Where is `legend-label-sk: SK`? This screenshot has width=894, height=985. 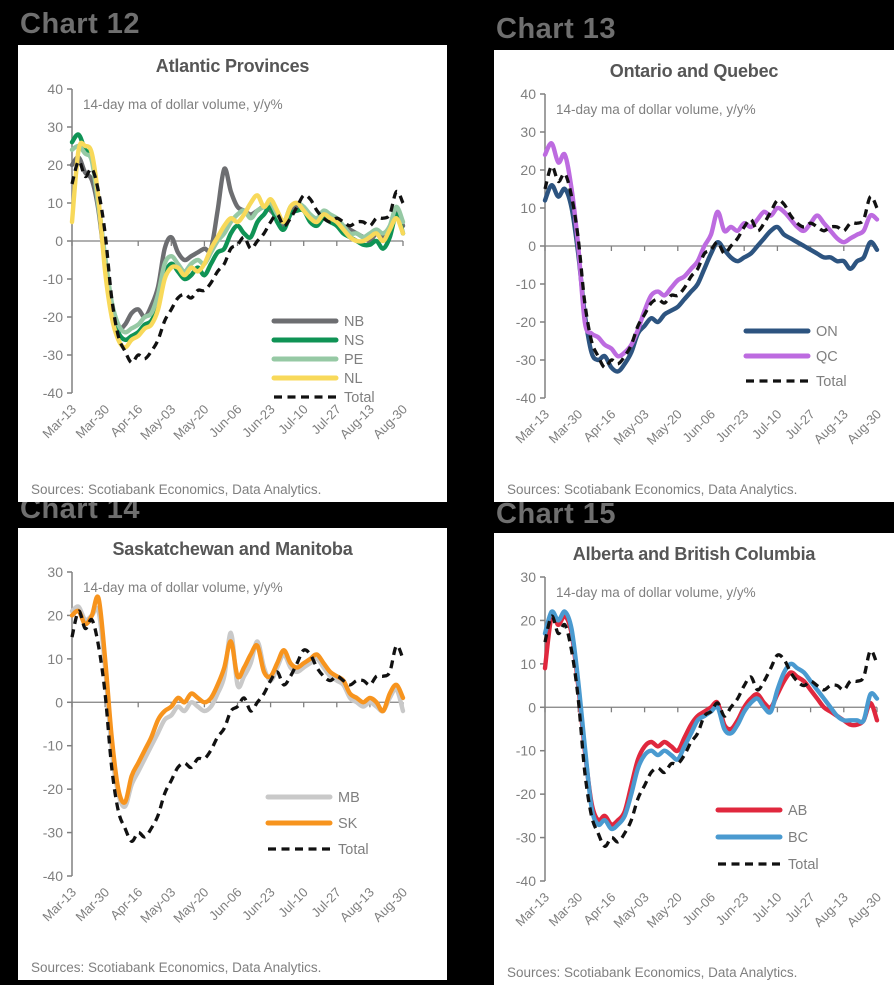
legend-label-sk: SK is located at coordinates (348, 824).